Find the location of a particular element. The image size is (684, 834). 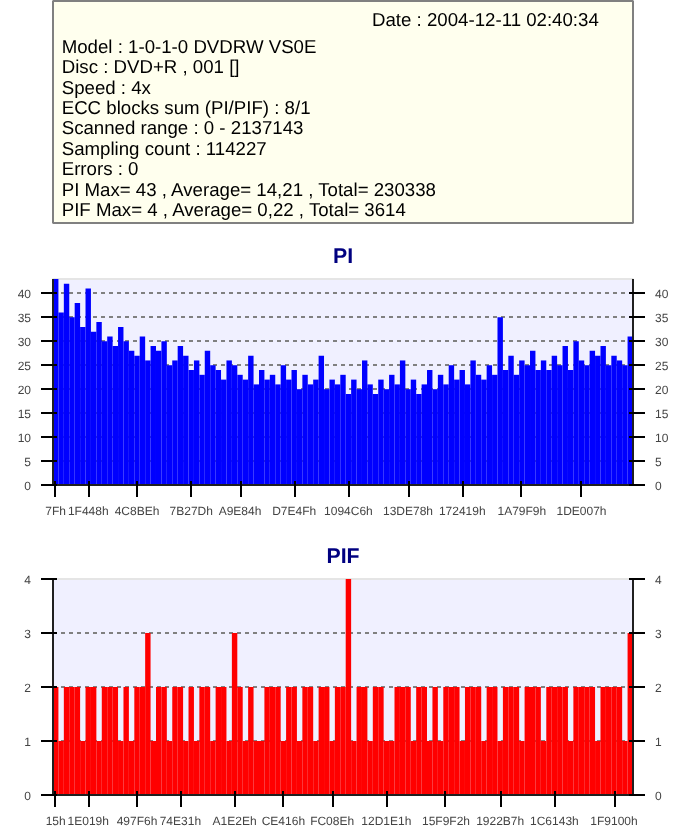

text: Sampling count : 114227 is located at coordinates (164, 148).